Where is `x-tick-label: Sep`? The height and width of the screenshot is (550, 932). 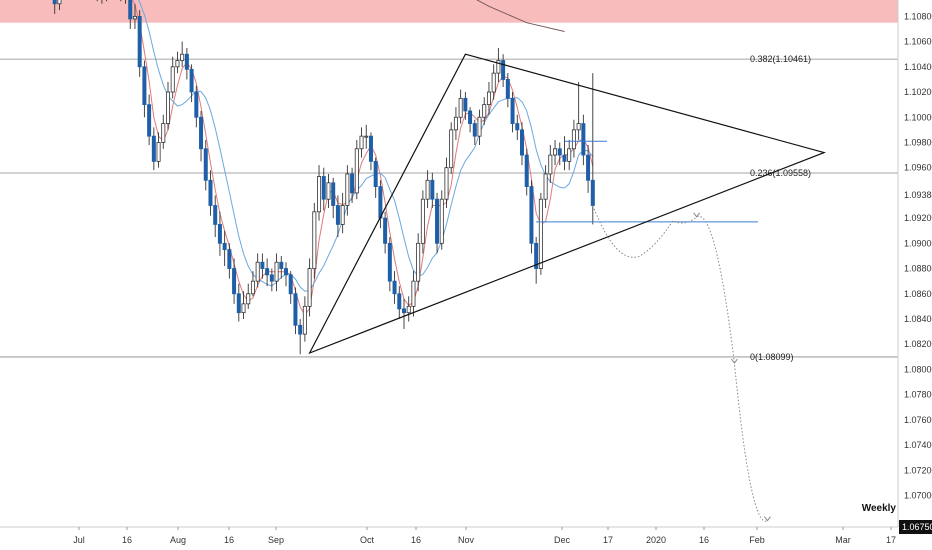
x-tick-label: Sep is located at coordinates (276, 540).